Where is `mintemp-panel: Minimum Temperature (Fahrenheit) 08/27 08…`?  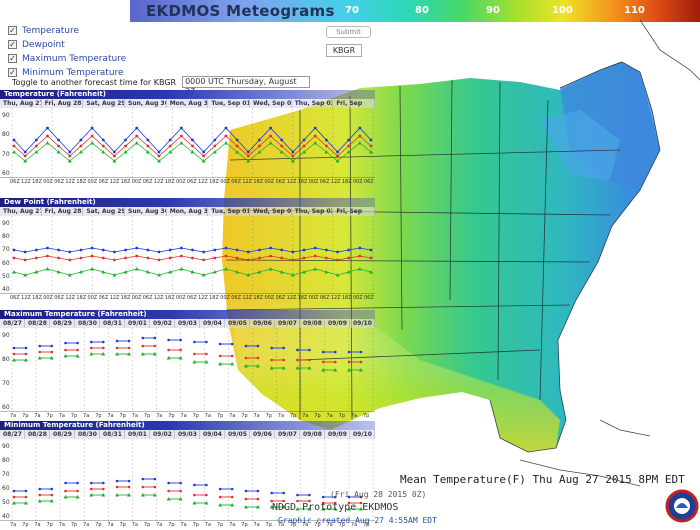
mintemp-panel: Minimum Temperature (Fahrenheit) 08/27 08… is located at coordinates (187, 475).